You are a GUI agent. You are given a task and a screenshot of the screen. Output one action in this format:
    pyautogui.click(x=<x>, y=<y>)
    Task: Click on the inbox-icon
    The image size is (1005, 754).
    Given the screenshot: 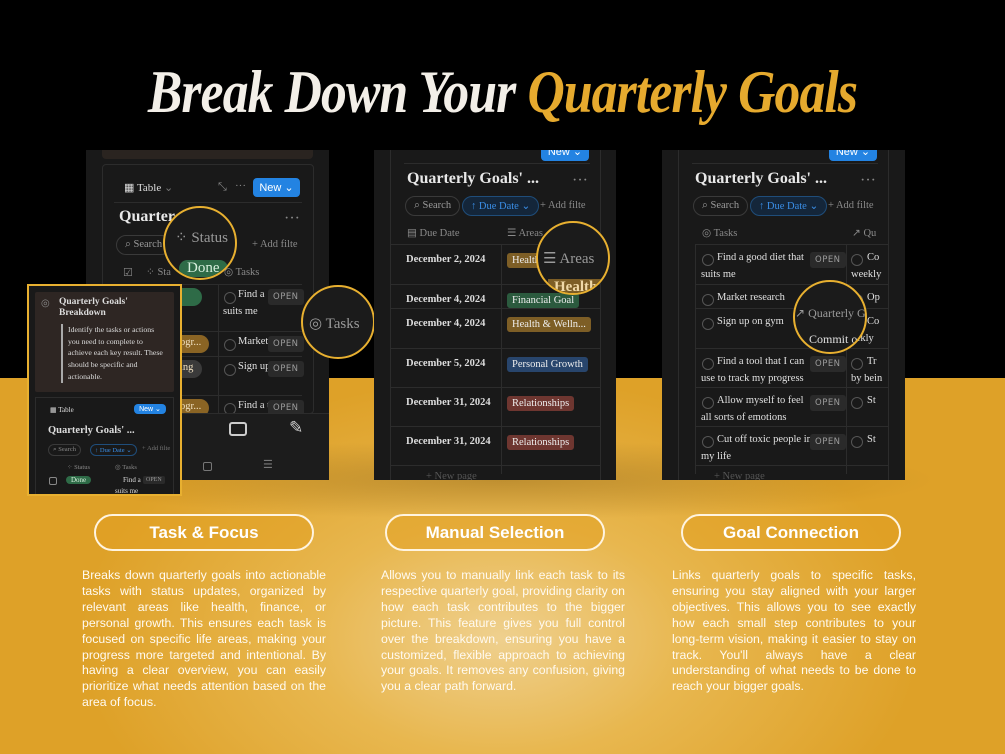 What is the action you would take?
    pyautogui.click(x=238, y=429)
    